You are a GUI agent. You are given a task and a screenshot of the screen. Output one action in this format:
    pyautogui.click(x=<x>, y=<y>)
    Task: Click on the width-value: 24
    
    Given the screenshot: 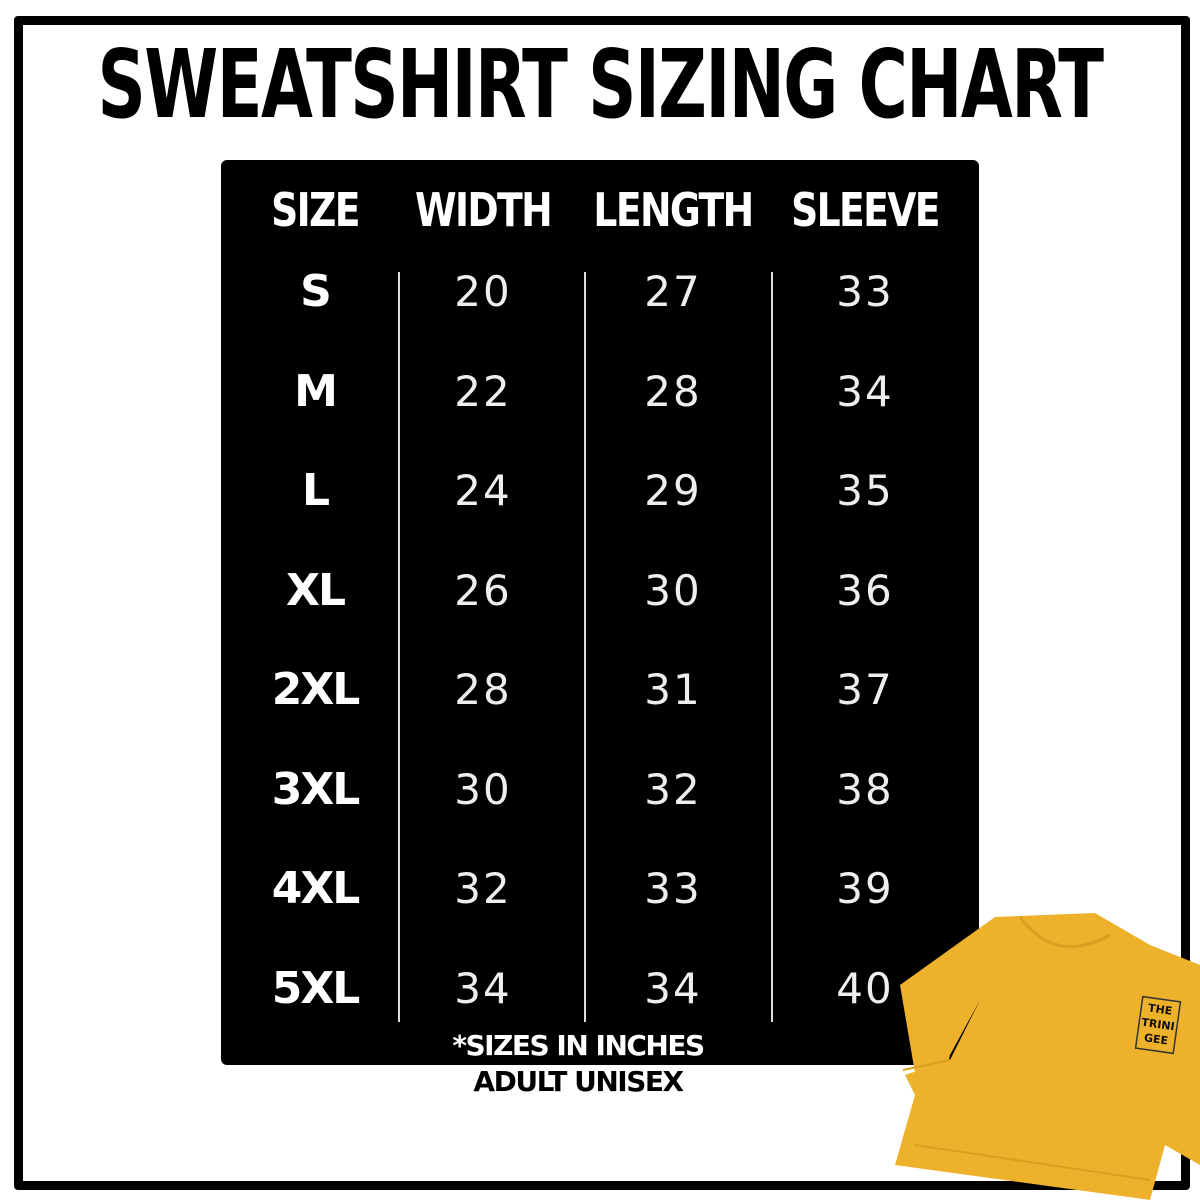 What is the action you would take?
    pyautogui.click(x=483, y=490)
    